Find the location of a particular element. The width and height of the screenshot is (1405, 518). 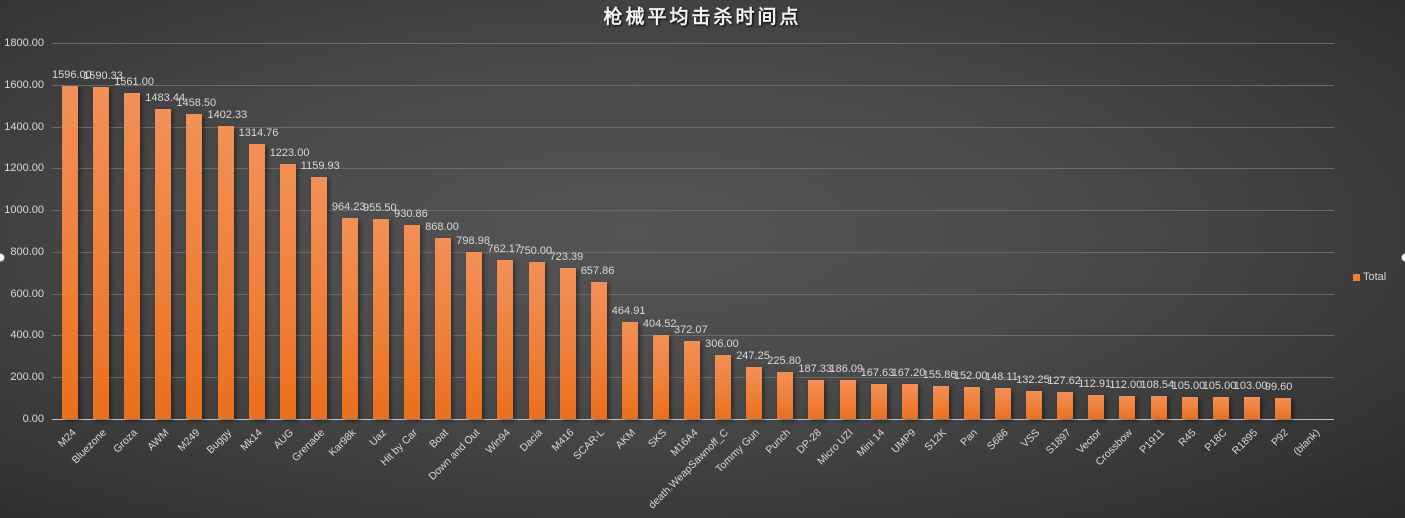

x-axis-tick-label: AKM is located at coordinates (625, 439).